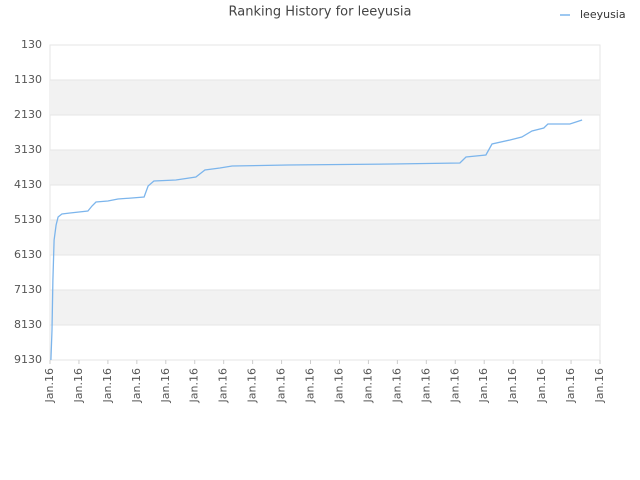  I want to click on y-tick-label: 9130, so click(28, 359).